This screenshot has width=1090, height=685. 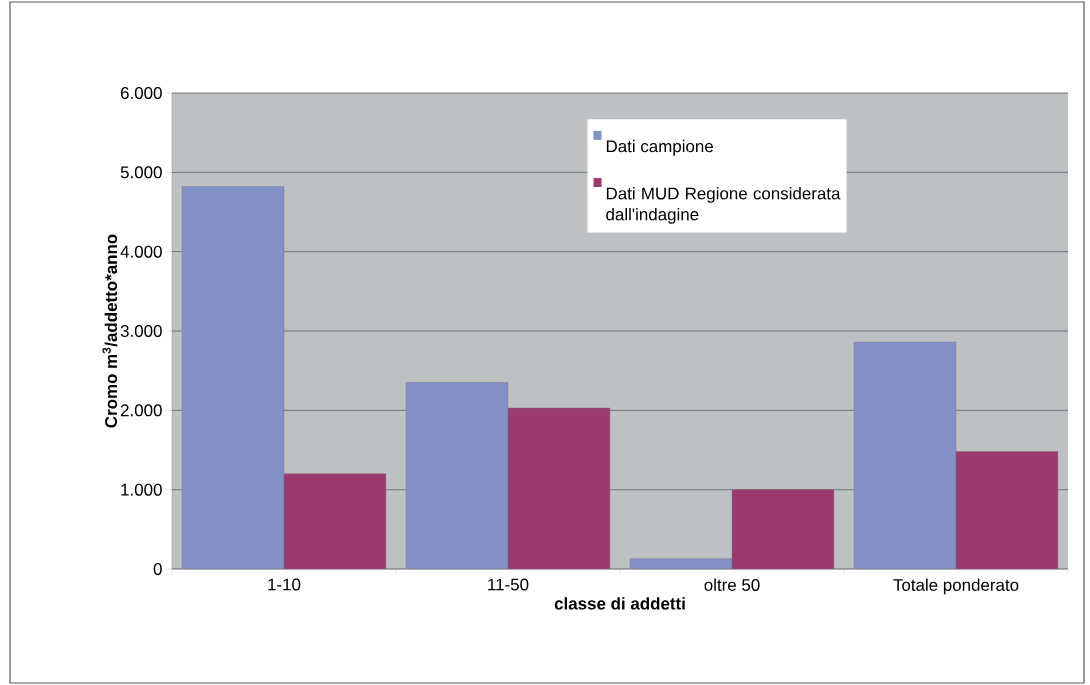 What do you see at coordinates (141, 410) in the screenshot?
I see `y-tick-label: 2.000` at bounding box center [141, 410].